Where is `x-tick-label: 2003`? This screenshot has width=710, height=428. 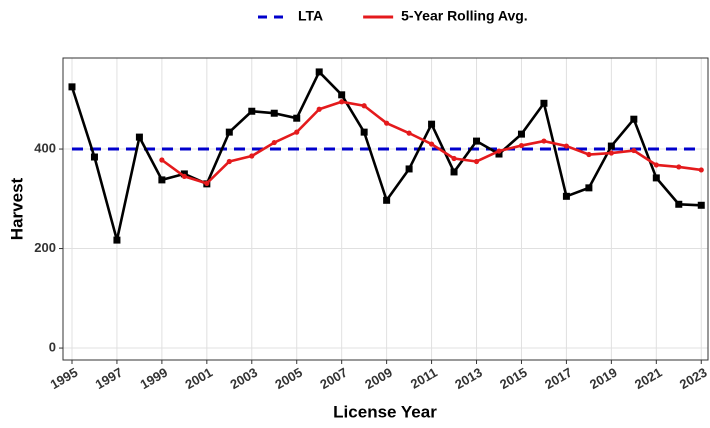 x-tick-label: 2003 is located at coordinates (243, 378).